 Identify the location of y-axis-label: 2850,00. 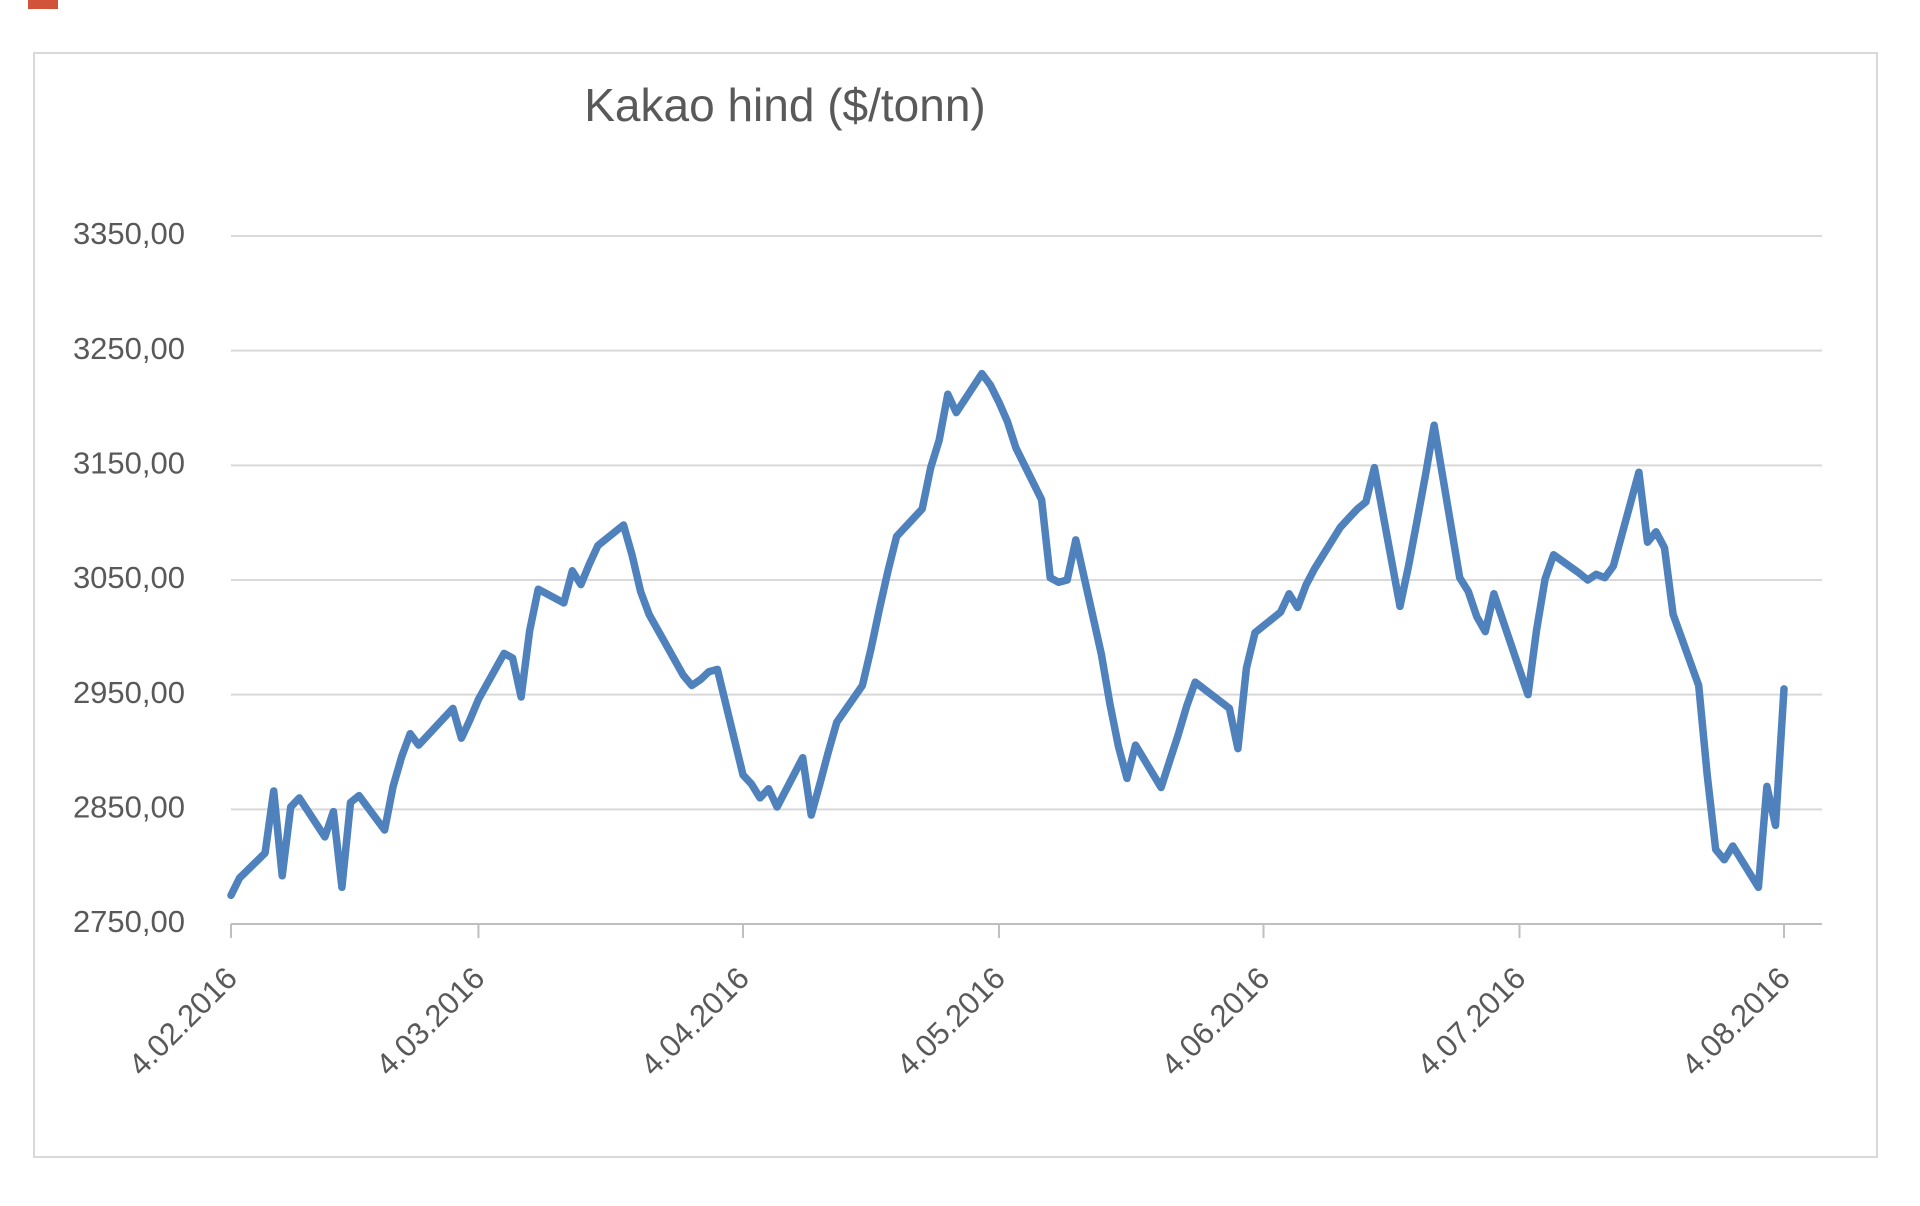
(129, 807).